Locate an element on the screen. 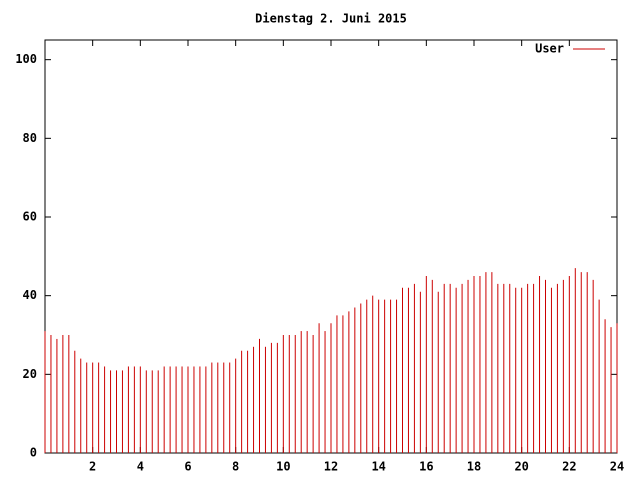 This screenshot has width=640, height=480. x-tick-label: 12 is located at coordinates (331, 467).